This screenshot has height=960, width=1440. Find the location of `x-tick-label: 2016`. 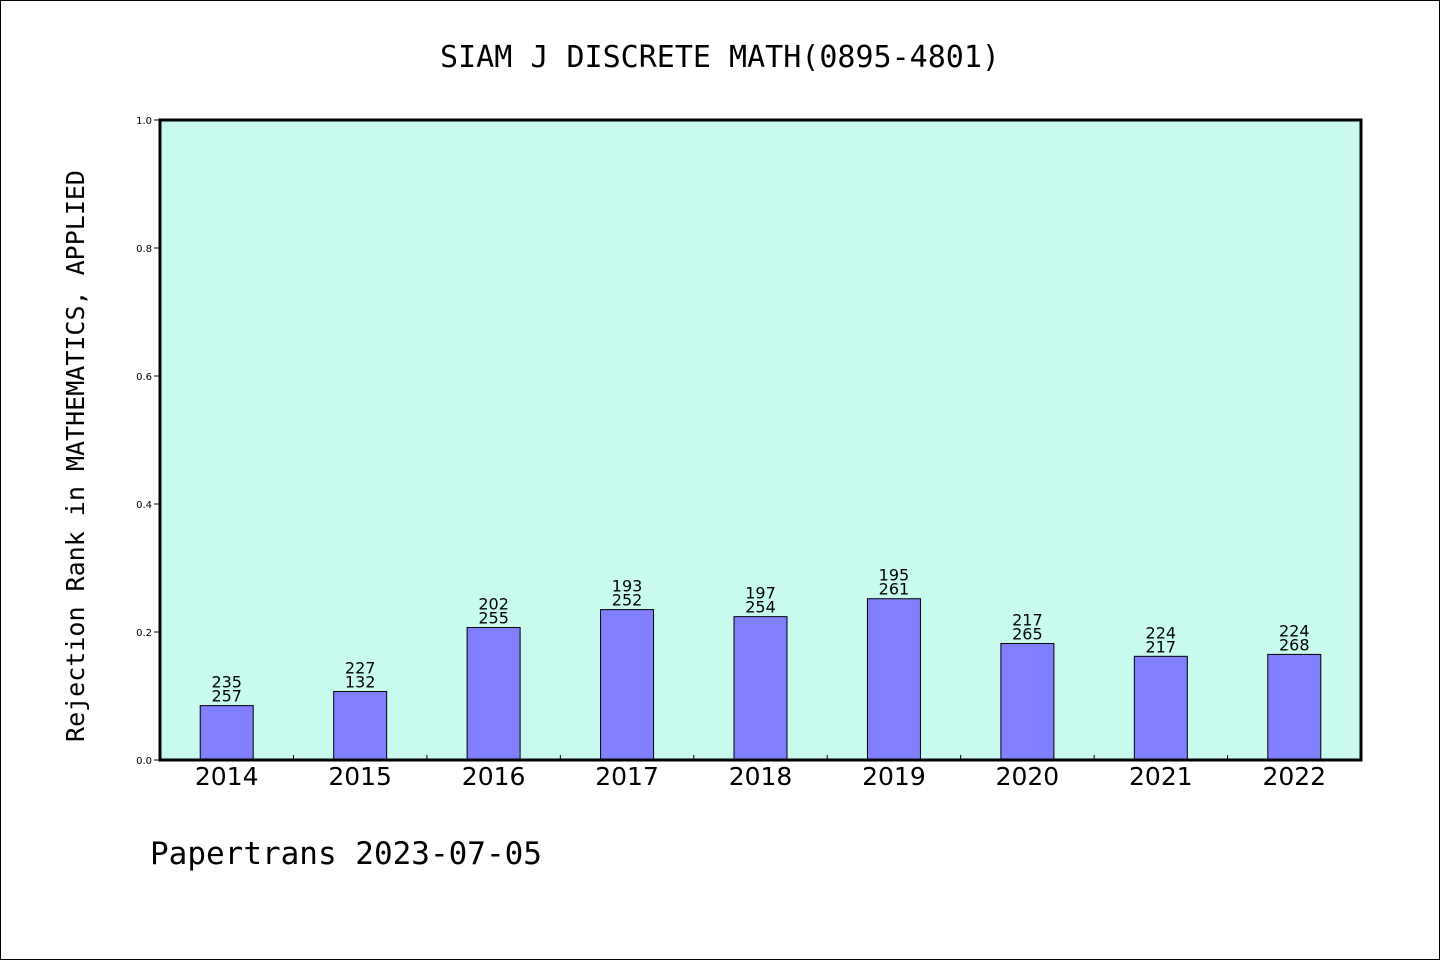

x-tick-label: 2016 is located at coordinates (494, 776).